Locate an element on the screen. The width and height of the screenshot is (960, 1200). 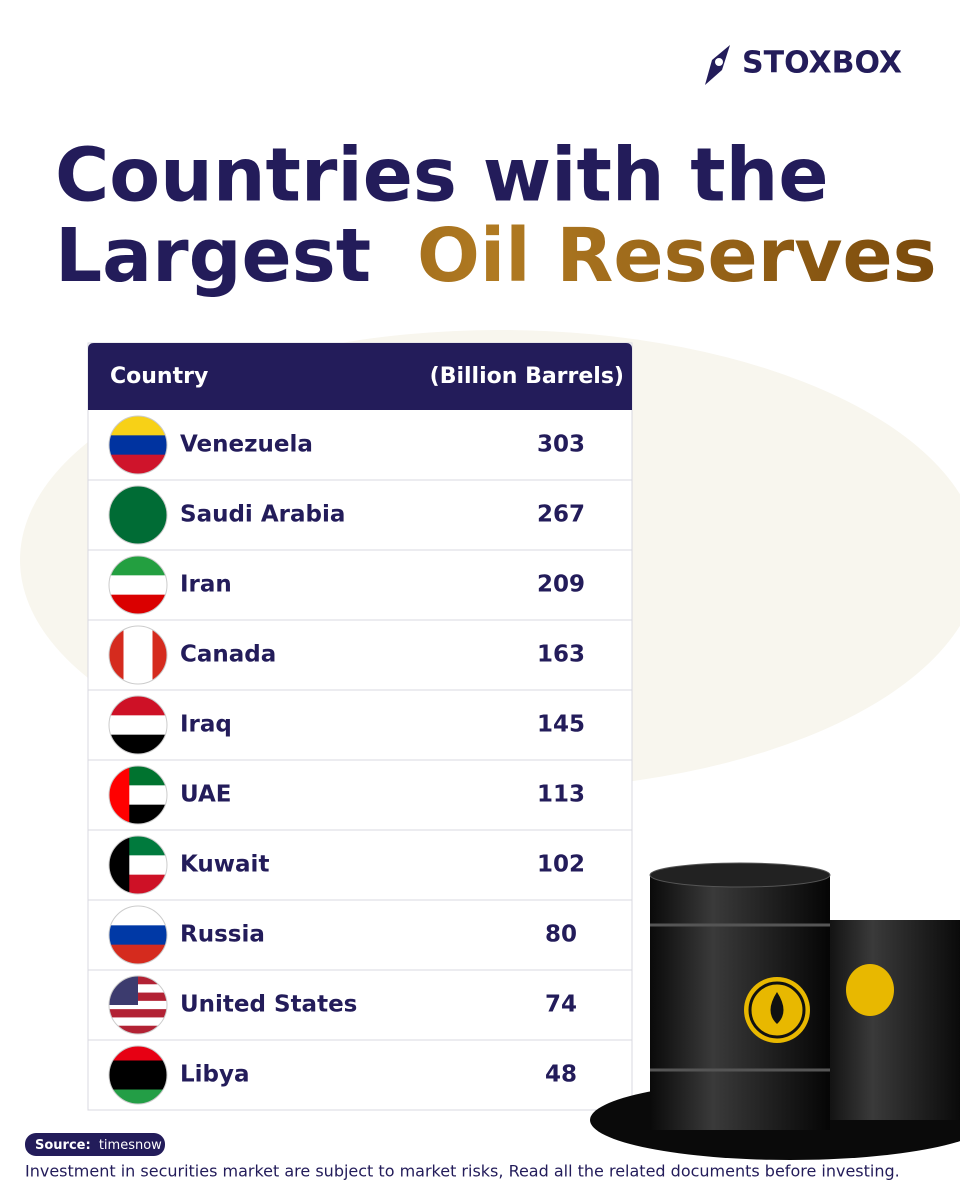
title-line-2: Largest Oil Reserves is located at coordinates (496, 256).